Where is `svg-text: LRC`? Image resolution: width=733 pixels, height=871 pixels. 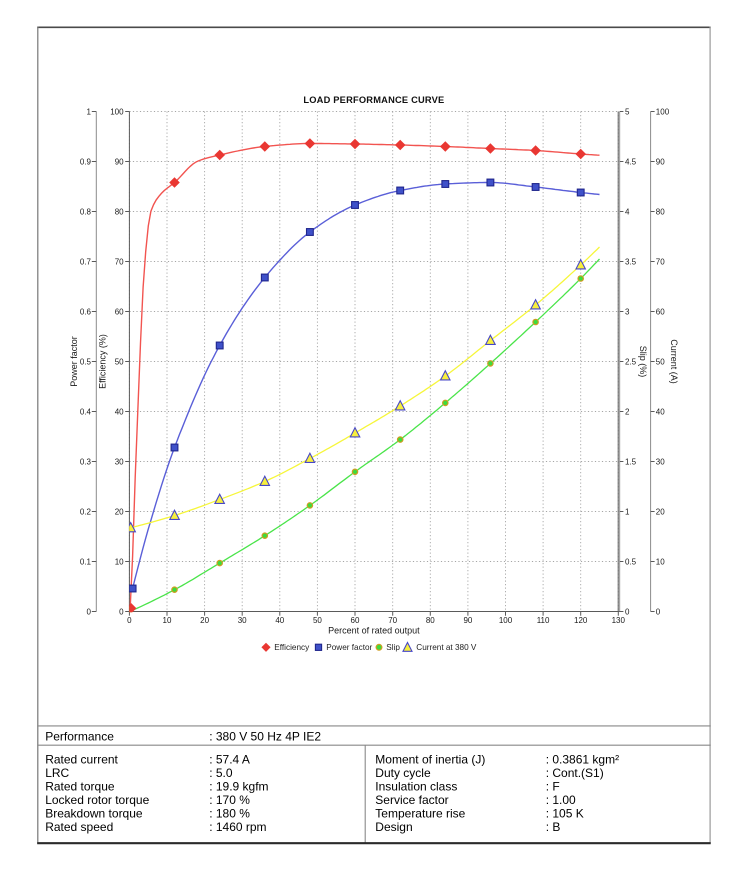 svg-text: LRC is located at coordinates (57, 773).